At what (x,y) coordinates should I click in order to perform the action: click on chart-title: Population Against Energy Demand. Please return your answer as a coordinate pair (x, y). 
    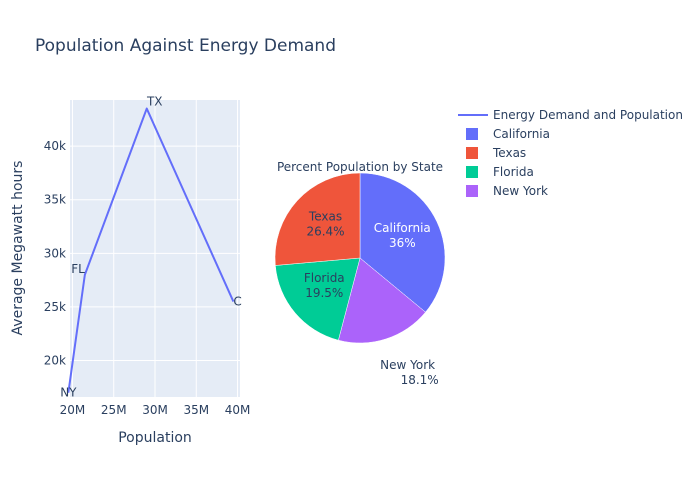
    Looking at the image, I should click on (185, 46).